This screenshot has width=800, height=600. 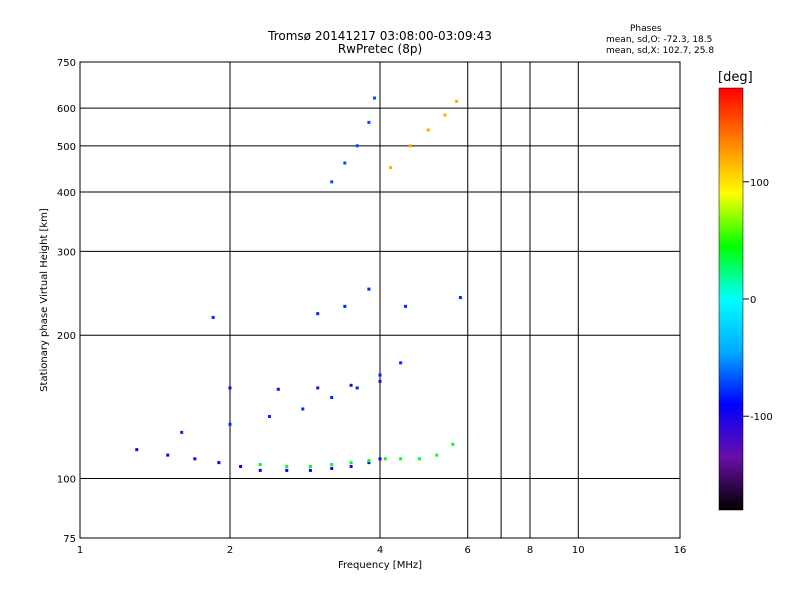 I want to click on x-axis-label: Frequency [MHz], so click(x=380, y=565).